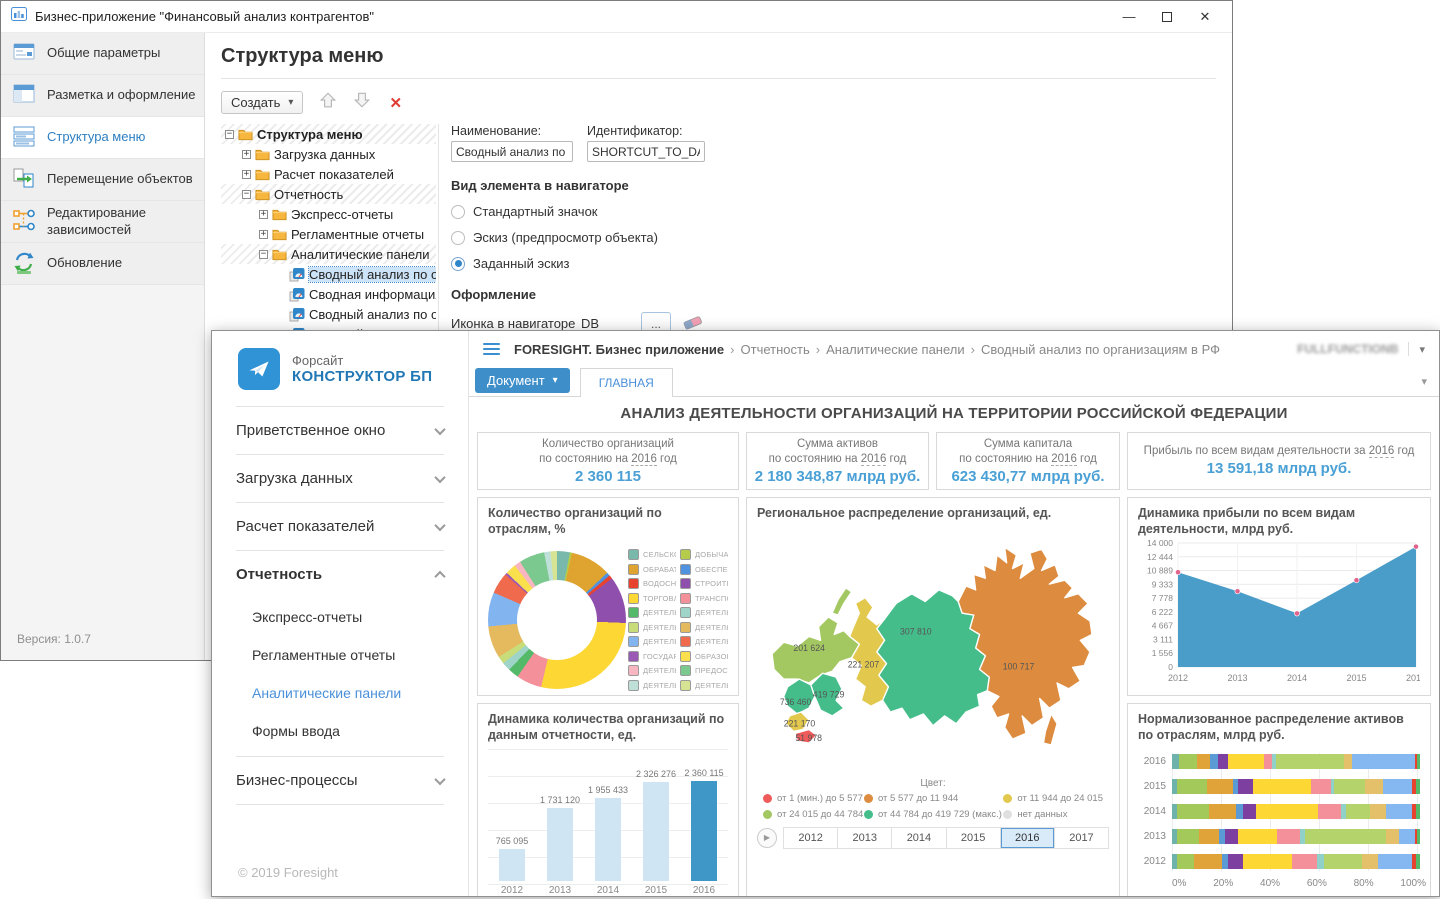 The image size is (1440, 899). What do you see at coordinates (340, 526) in the screenshot?
I see `sidebar-section-indicators: Расчет показателей` at bounding box center [340, 526].